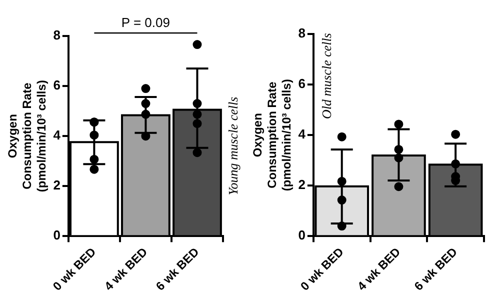 This screenshot has width=490, height=301. I want to click on text: Young muscle cells, so click(232, 146).